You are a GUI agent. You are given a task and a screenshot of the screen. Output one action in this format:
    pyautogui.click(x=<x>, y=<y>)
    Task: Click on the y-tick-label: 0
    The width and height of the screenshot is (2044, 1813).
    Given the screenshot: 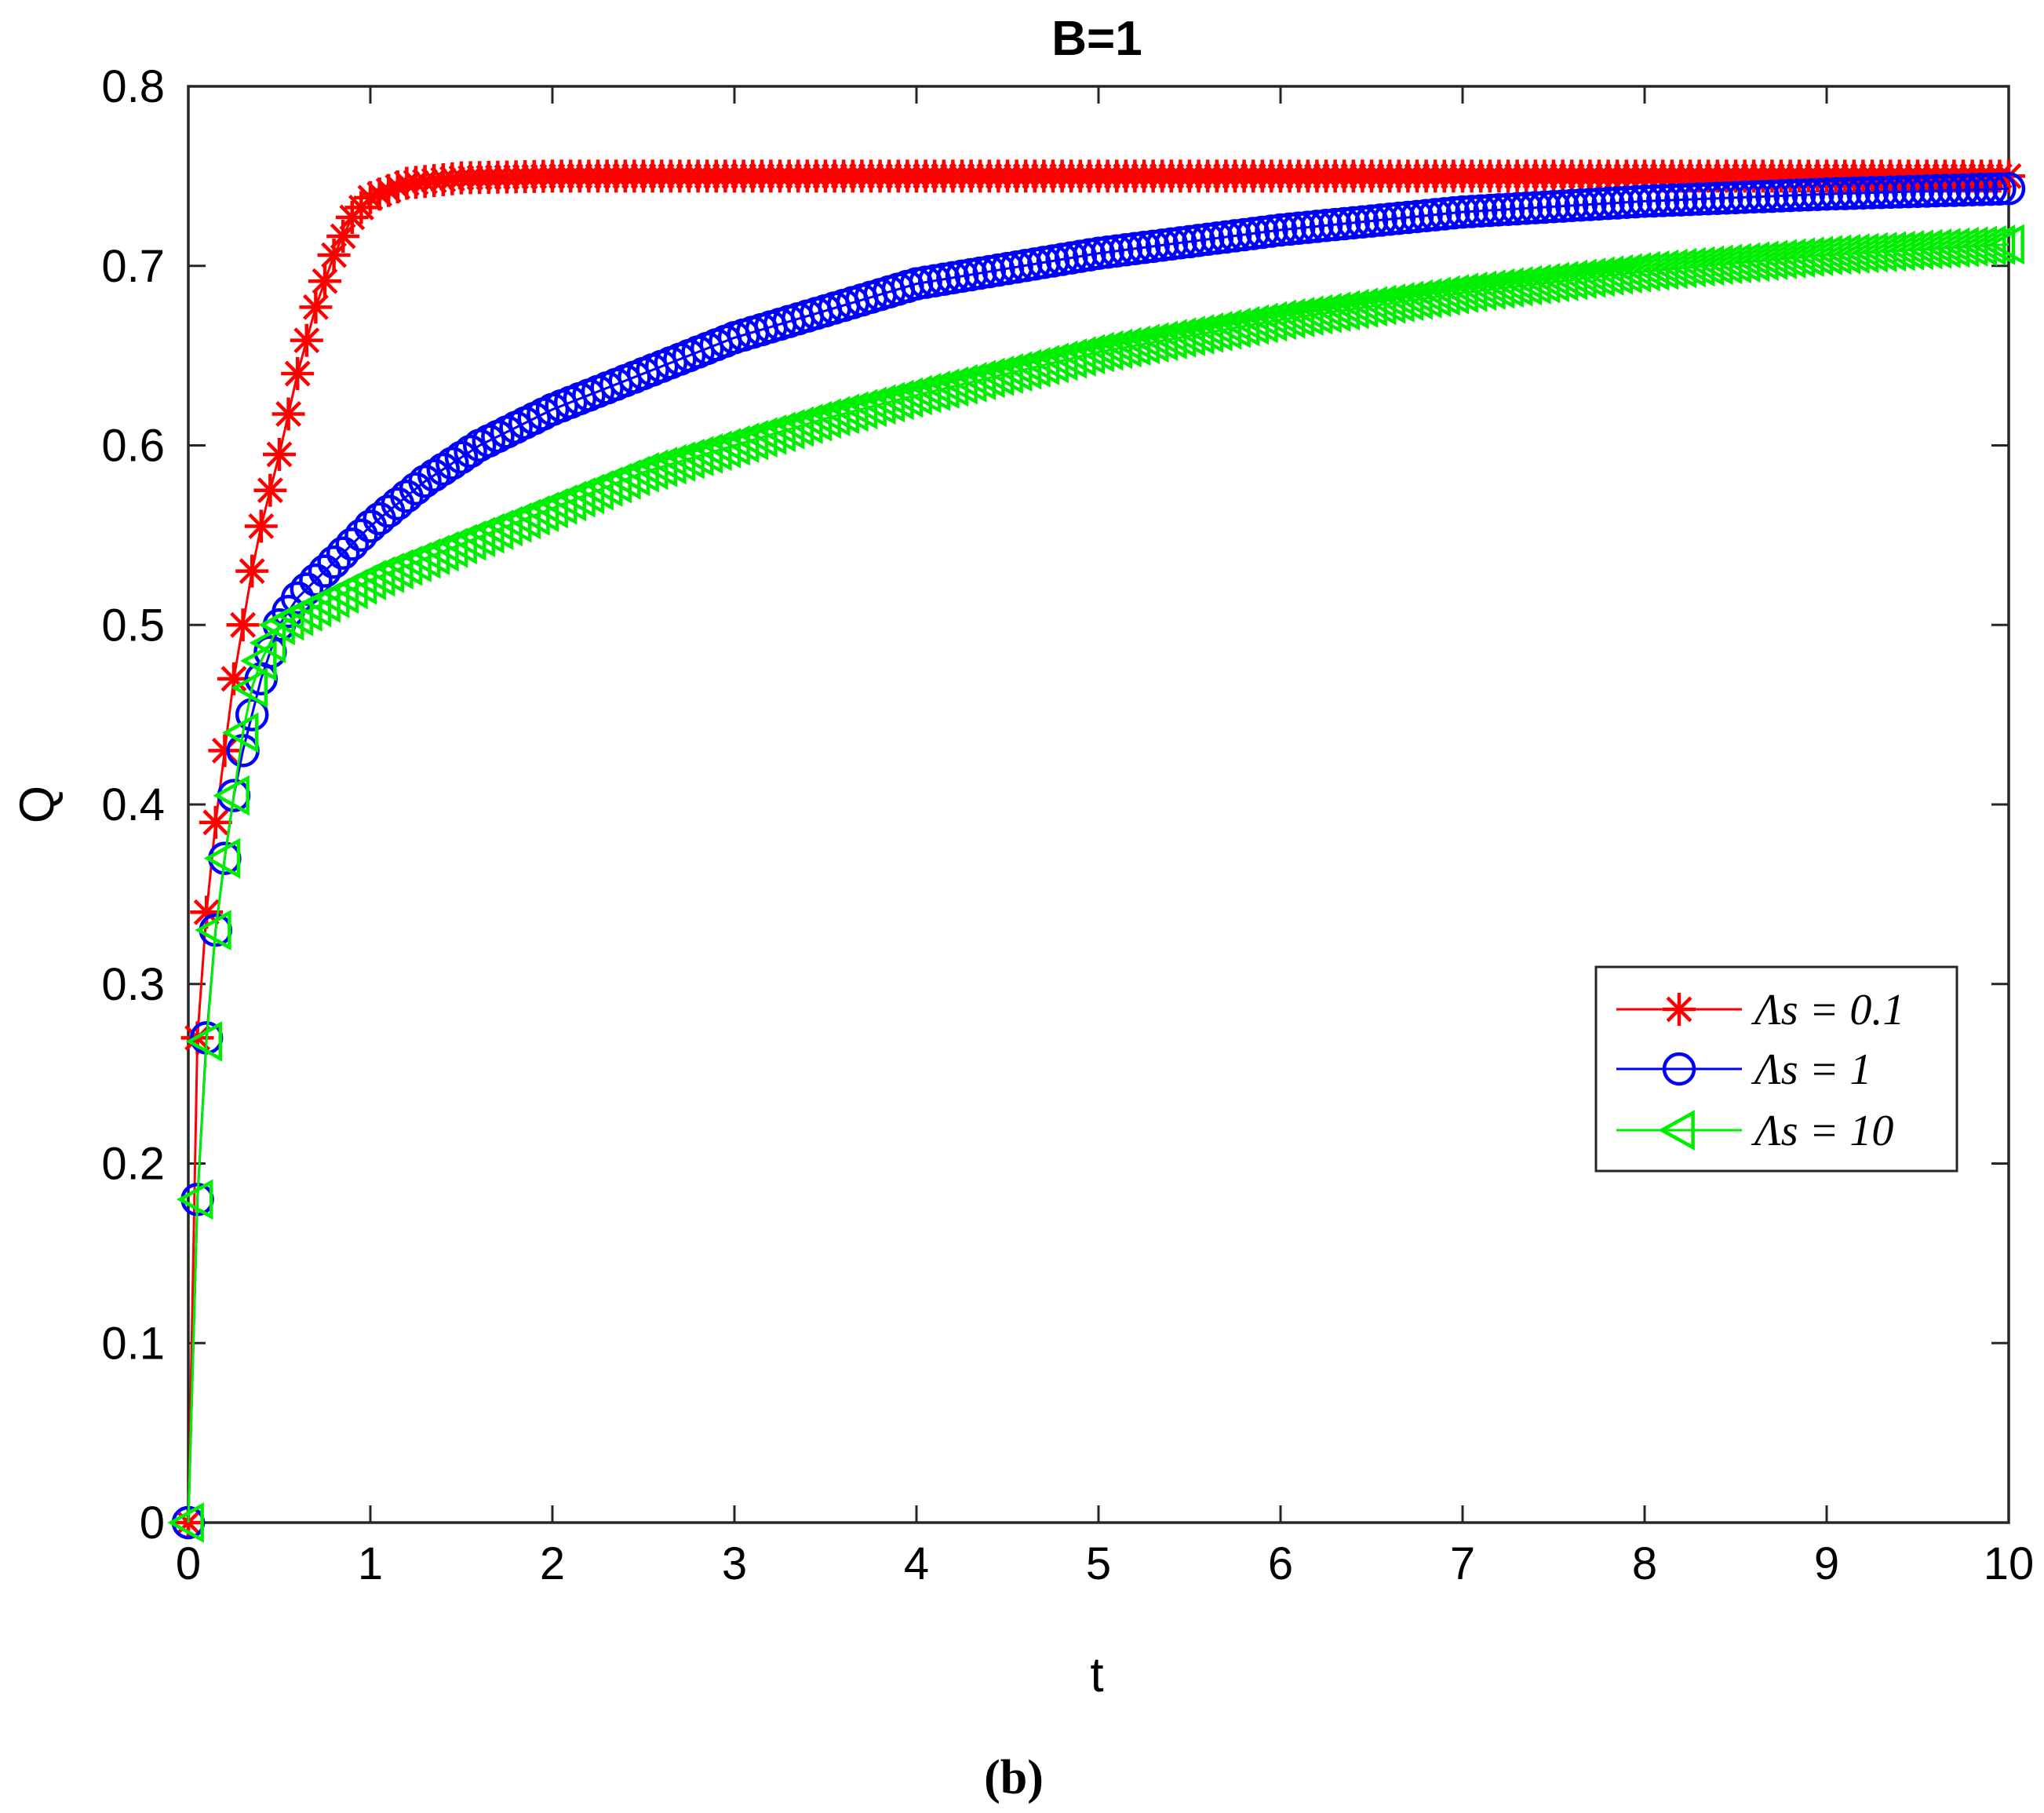 What is the action you would take?
    pyautogui.click(x=152, y=1523)
    